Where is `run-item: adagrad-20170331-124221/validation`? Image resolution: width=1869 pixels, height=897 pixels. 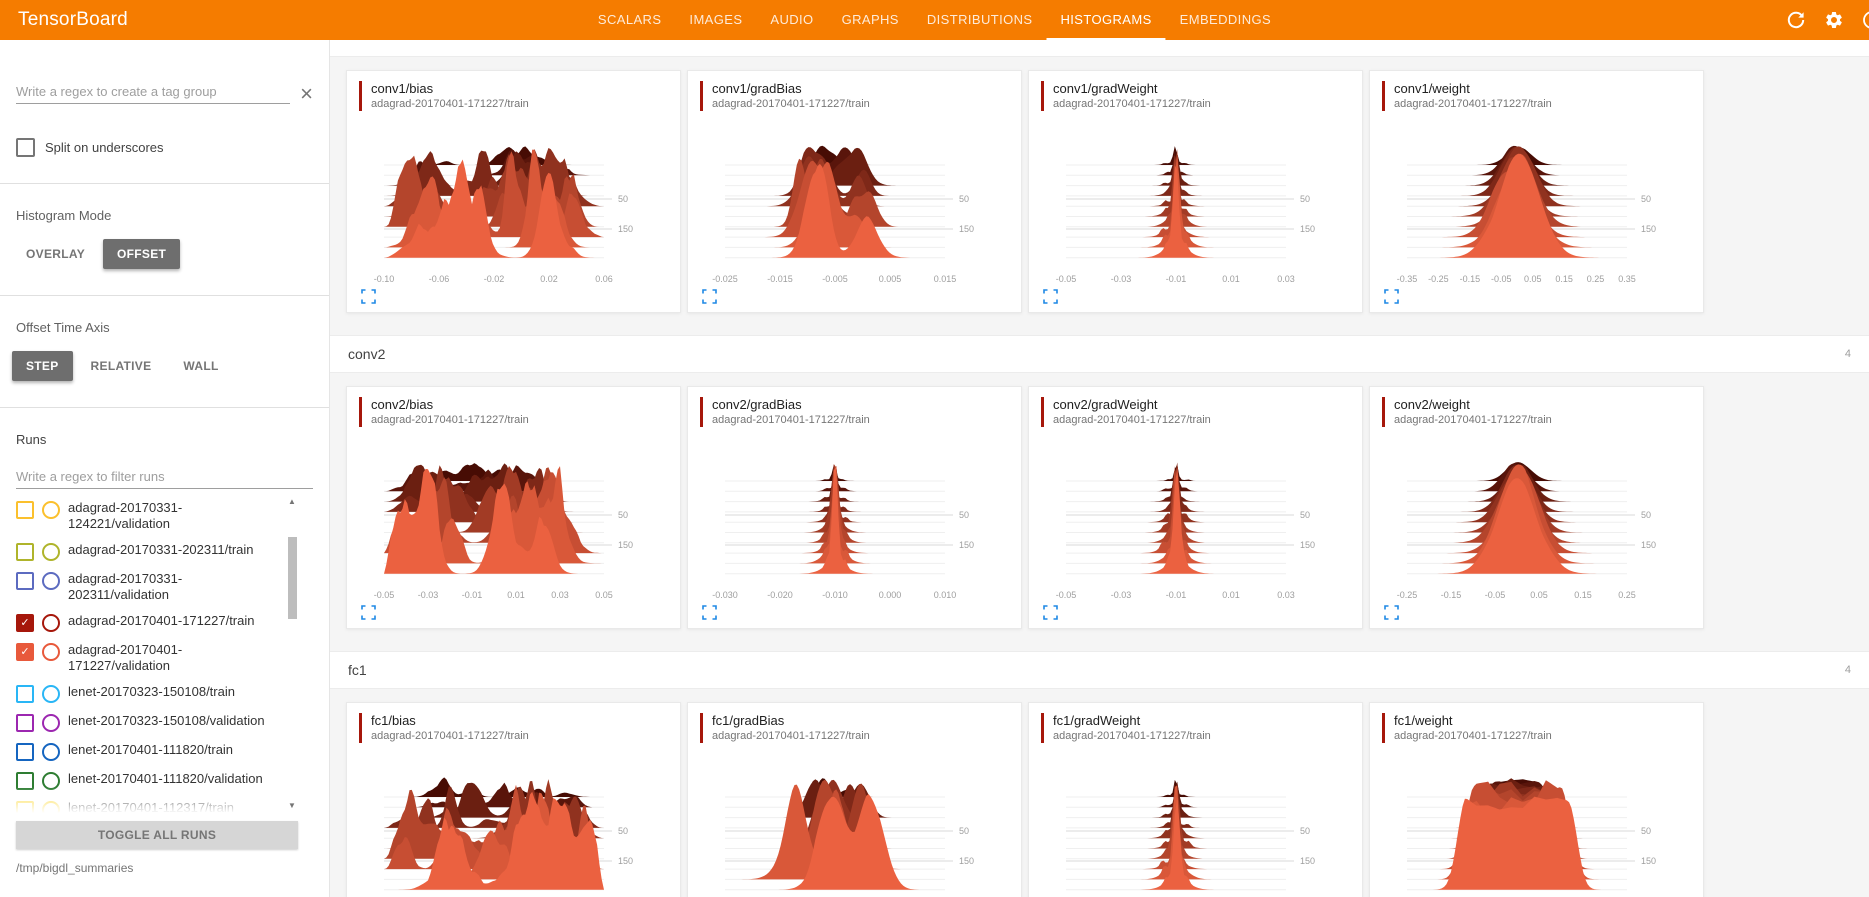 run-item: adagrad-20170331-124221/validation is located at coordinates (164, 516).